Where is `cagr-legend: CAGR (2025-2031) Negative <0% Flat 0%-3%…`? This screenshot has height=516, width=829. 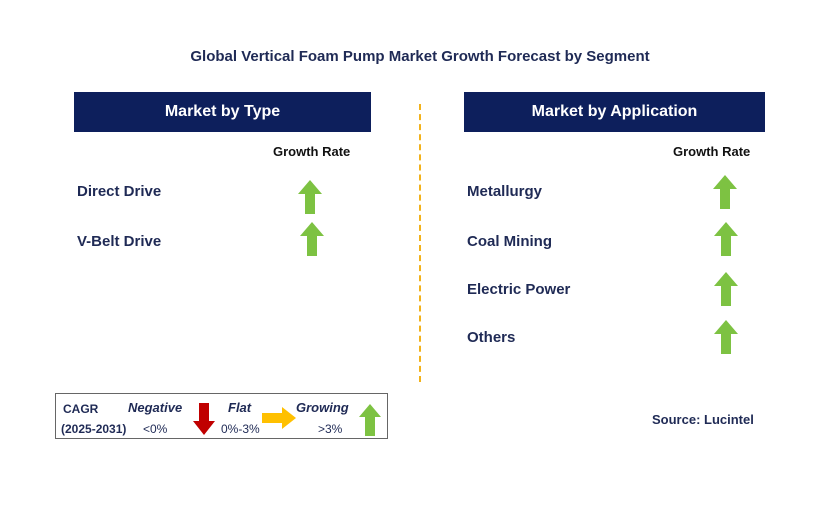 cagr-legend: CAGR (2025-2031) Negative <0% Flat 0%-3%… is located at coordinates (221, 416).